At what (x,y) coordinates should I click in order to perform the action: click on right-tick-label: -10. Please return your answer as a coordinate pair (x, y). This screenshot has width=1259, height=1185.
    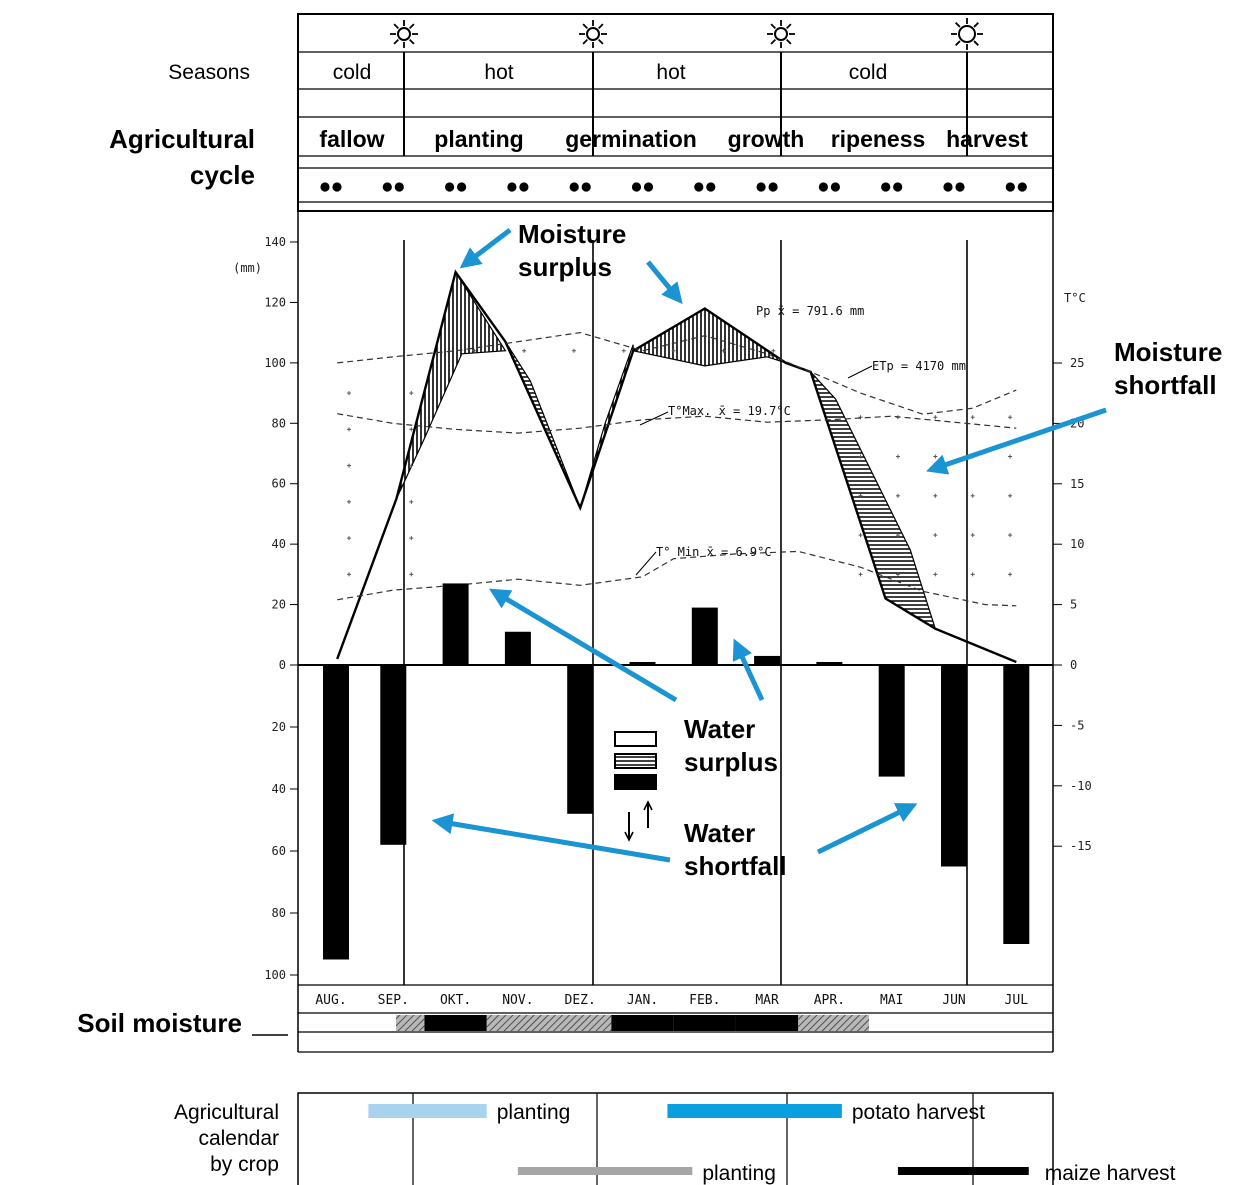
    Looking at the image, I should click on (1081, 786).